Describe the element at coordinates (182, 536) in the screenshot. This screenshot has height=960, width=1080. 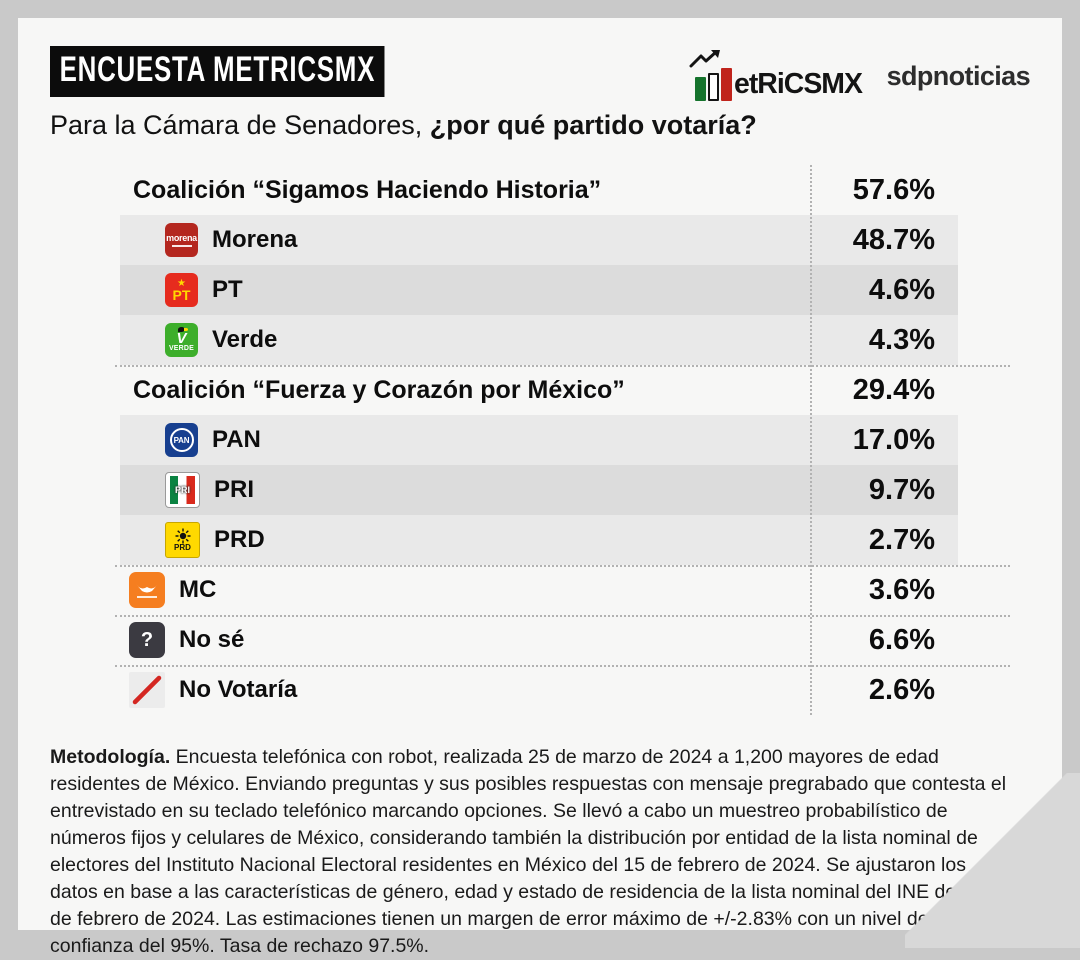
I see `sun-icon` at that location.